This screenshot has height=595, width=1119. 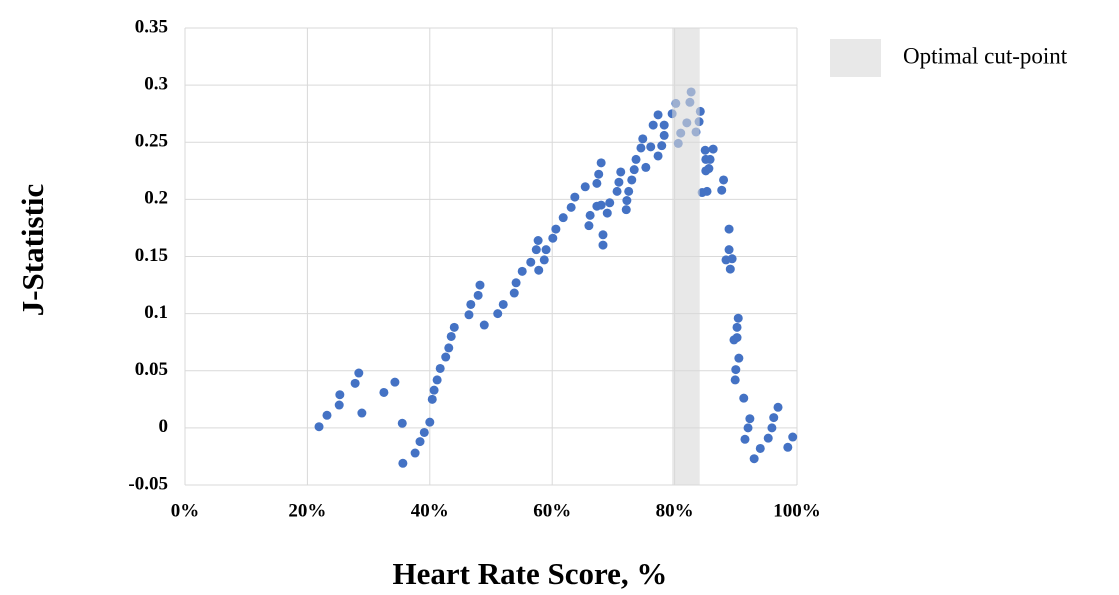 What do you see at coordinates (156, 312) in the screenshot?
I see `y-tick-label: 0.1` at bounding box center [156, 312].